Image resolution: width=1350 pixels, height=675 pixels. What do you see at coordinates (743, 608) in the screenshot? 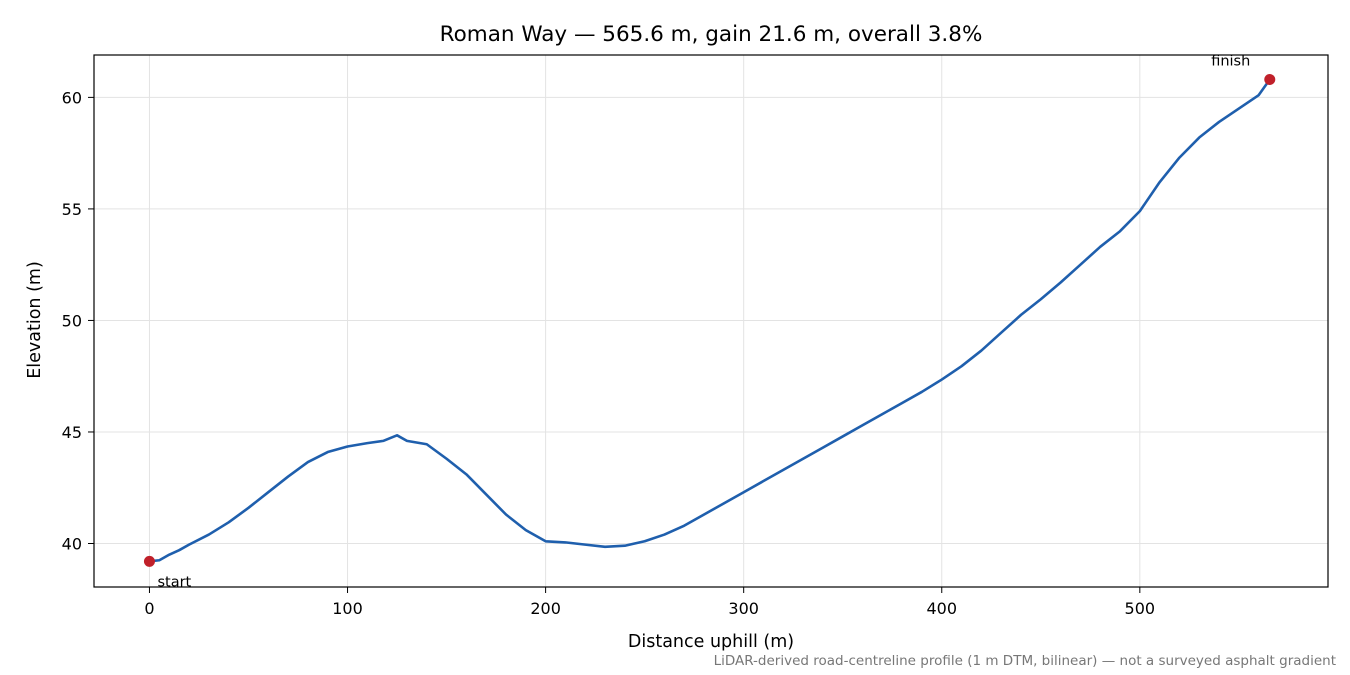
I see `x-tick-label: 300` at bounding box center [743, 608].